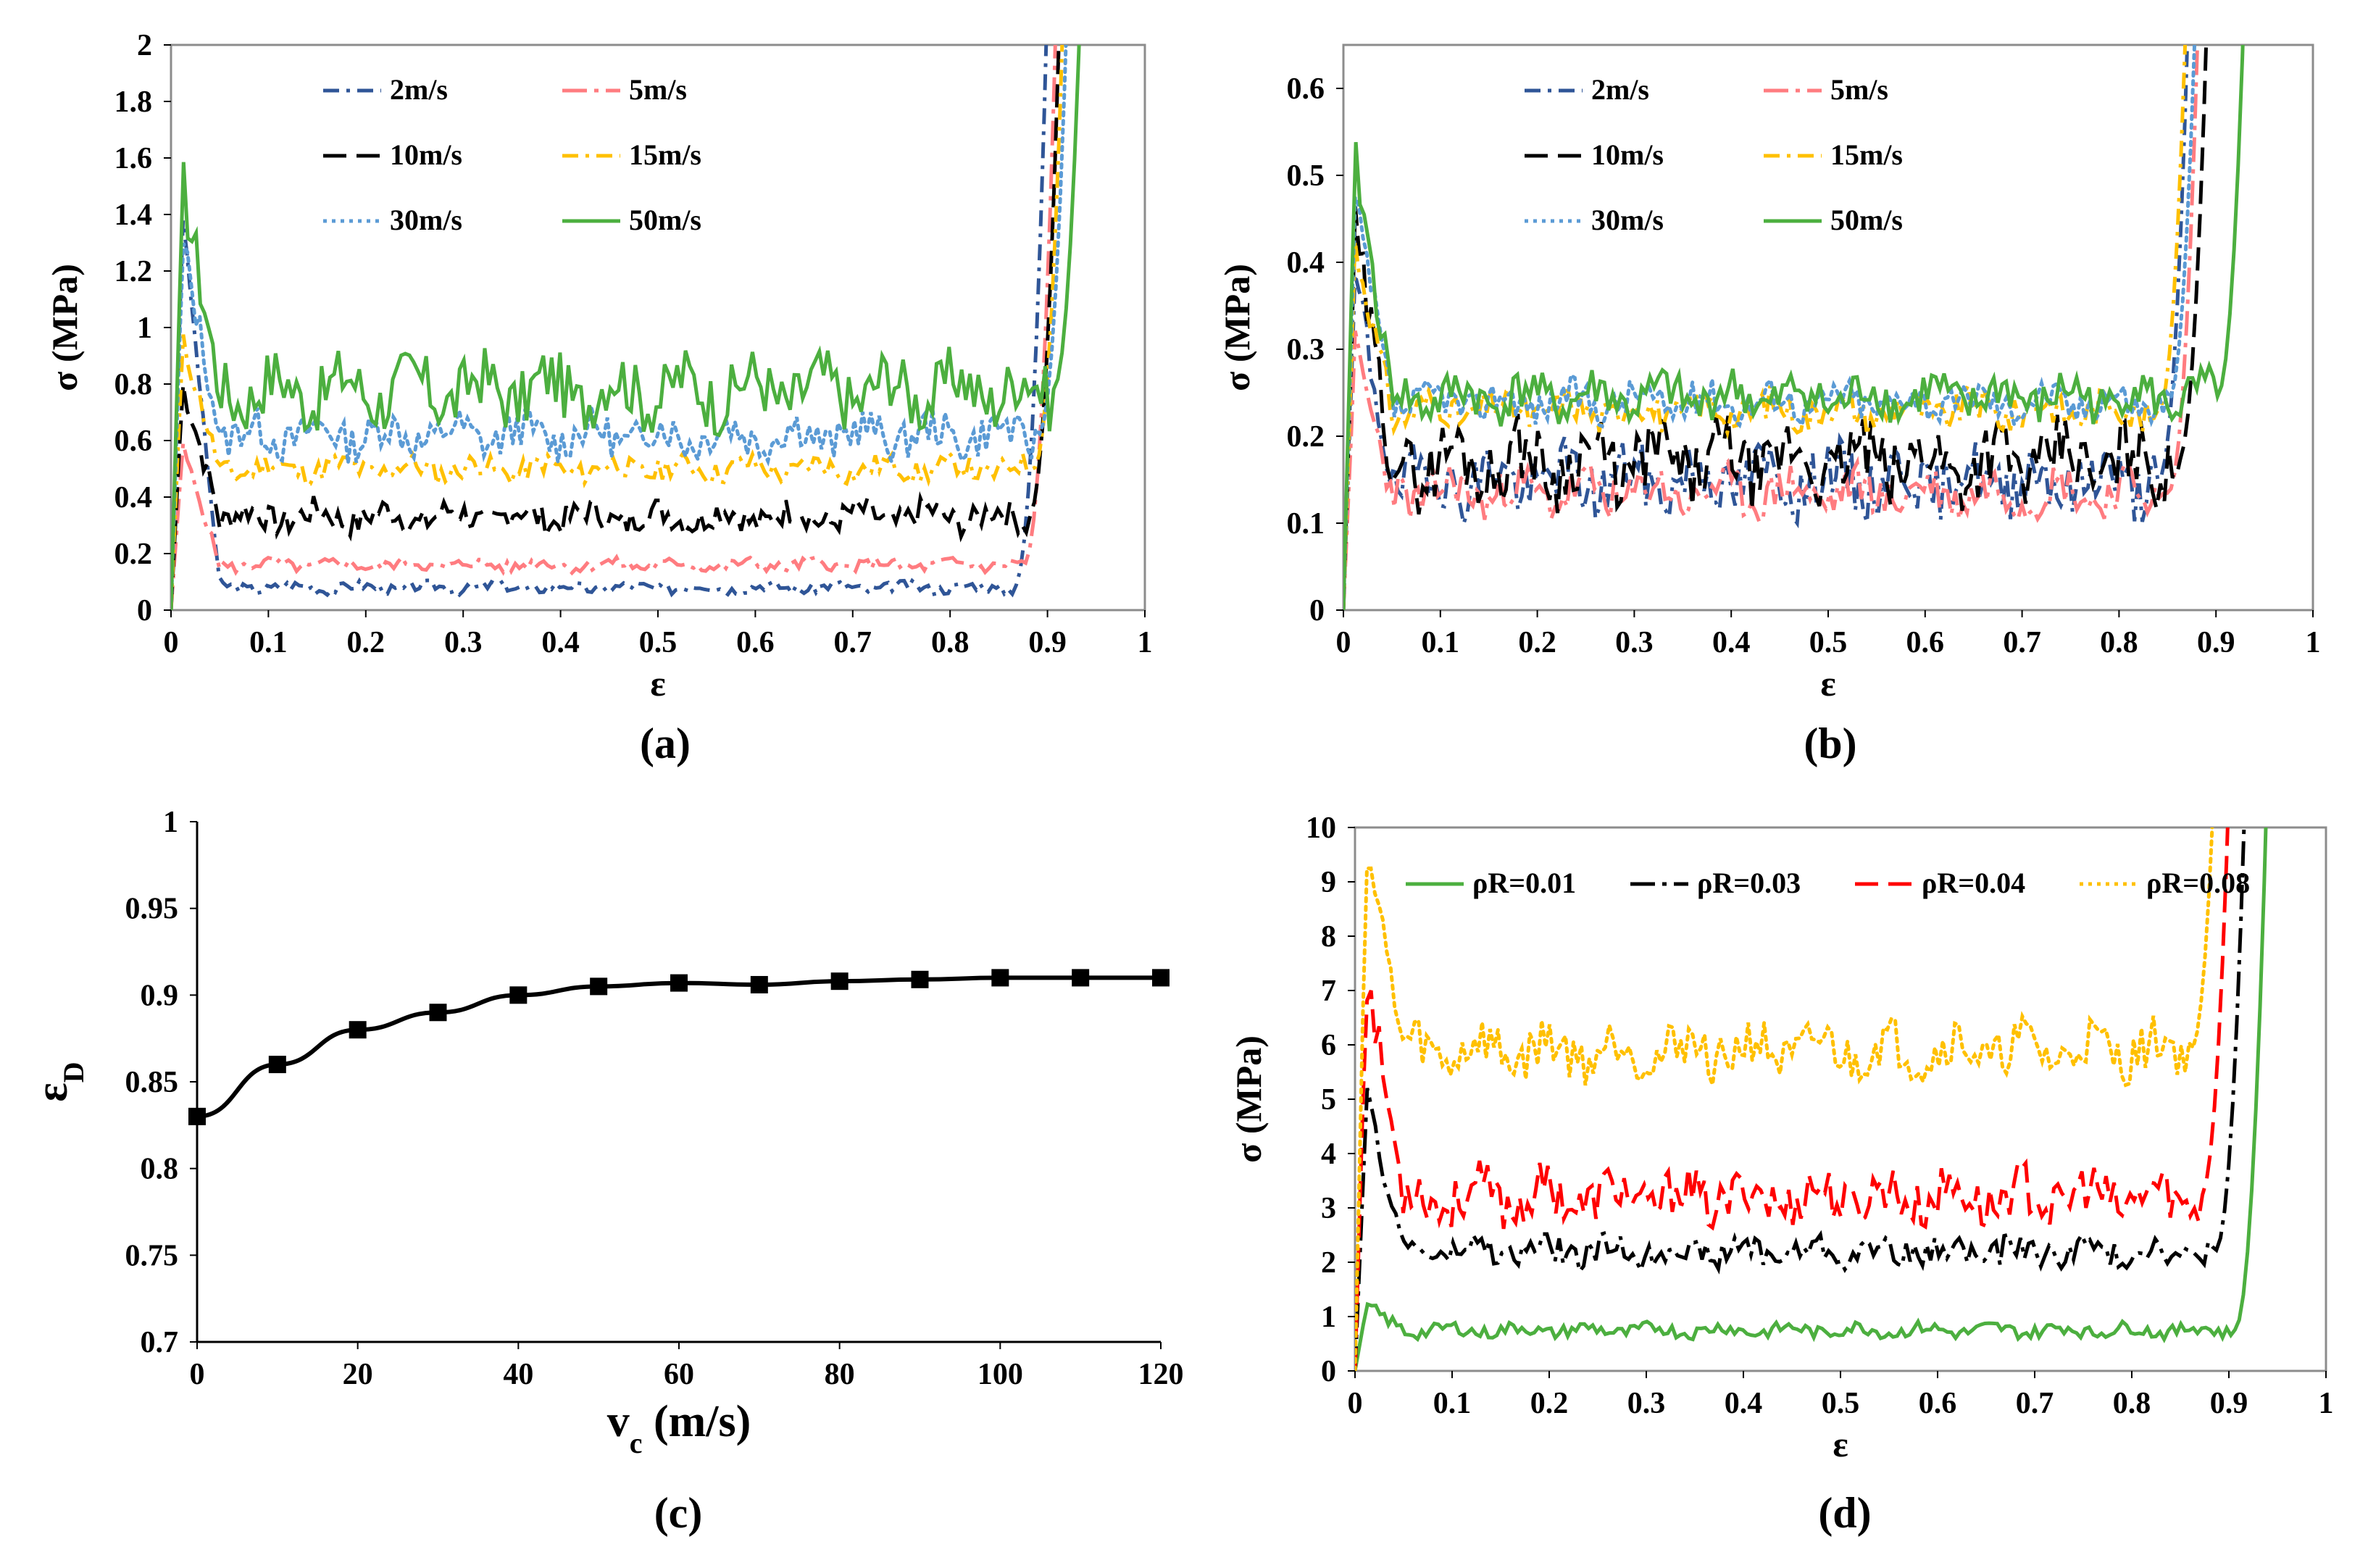 This screenshot has width=2368, height=1568. What do you see at coordinates (1328, 1263) in the screenshot?
I see `y-tick-label: 2` at bounding box center [1328, 1263].